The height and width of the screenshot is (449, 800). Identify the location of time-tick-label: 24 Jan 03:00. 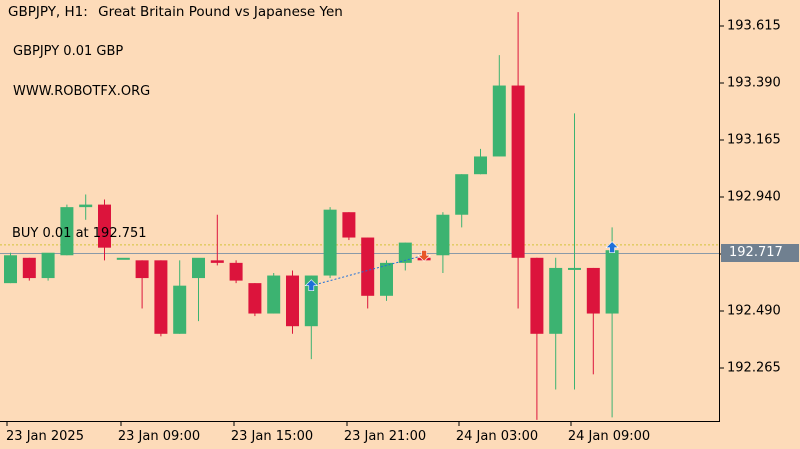
(497, 436).